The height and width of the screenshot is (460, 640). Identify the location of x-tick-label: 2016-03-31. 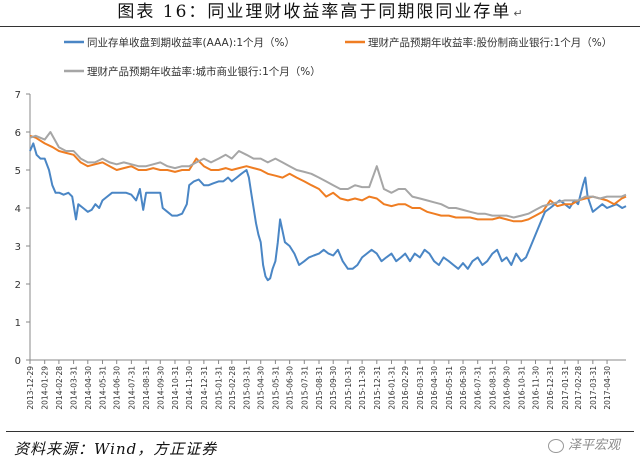
(420, 388).